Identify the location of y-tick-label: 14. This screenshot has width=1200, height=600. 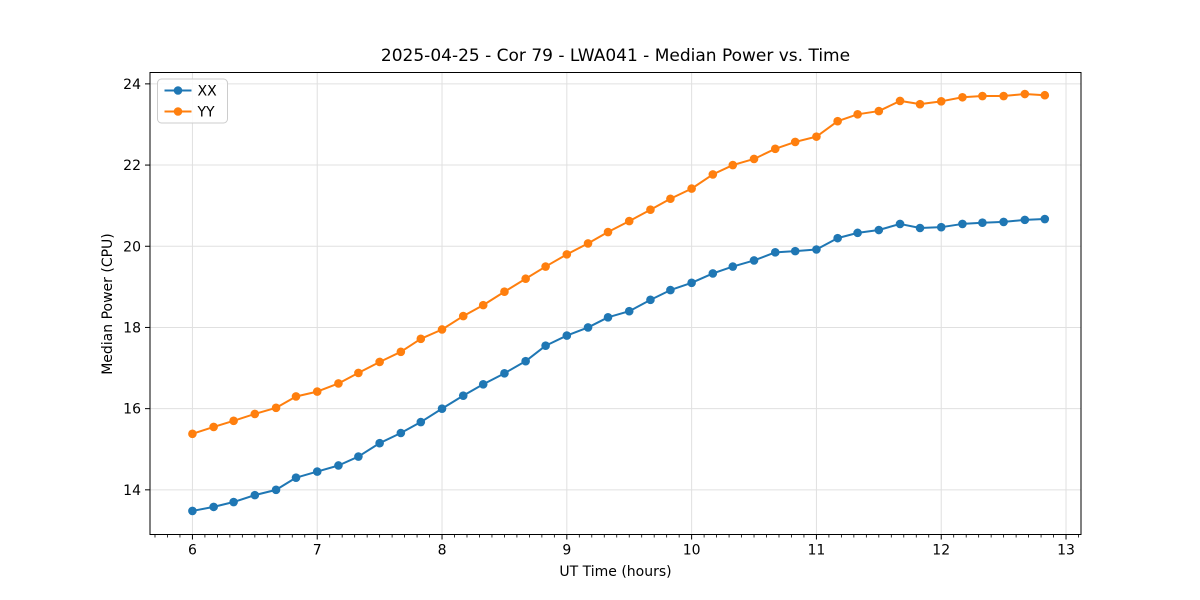
(132, 491).